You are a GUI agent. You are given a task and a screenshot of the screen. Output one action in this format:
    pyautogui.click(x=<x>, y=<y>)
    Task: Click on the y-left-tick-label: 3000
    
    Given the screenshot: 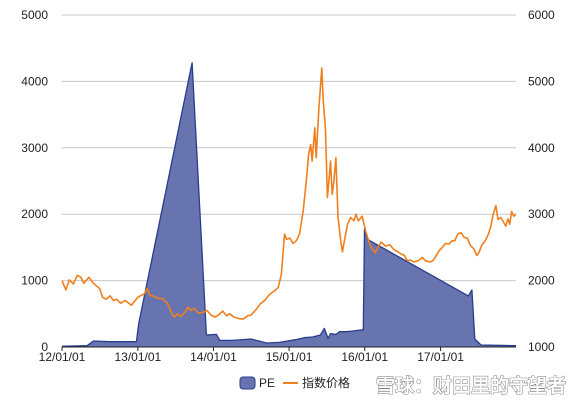 What is the action you would take?
    pyautogui.click(x=34, y=148)
    